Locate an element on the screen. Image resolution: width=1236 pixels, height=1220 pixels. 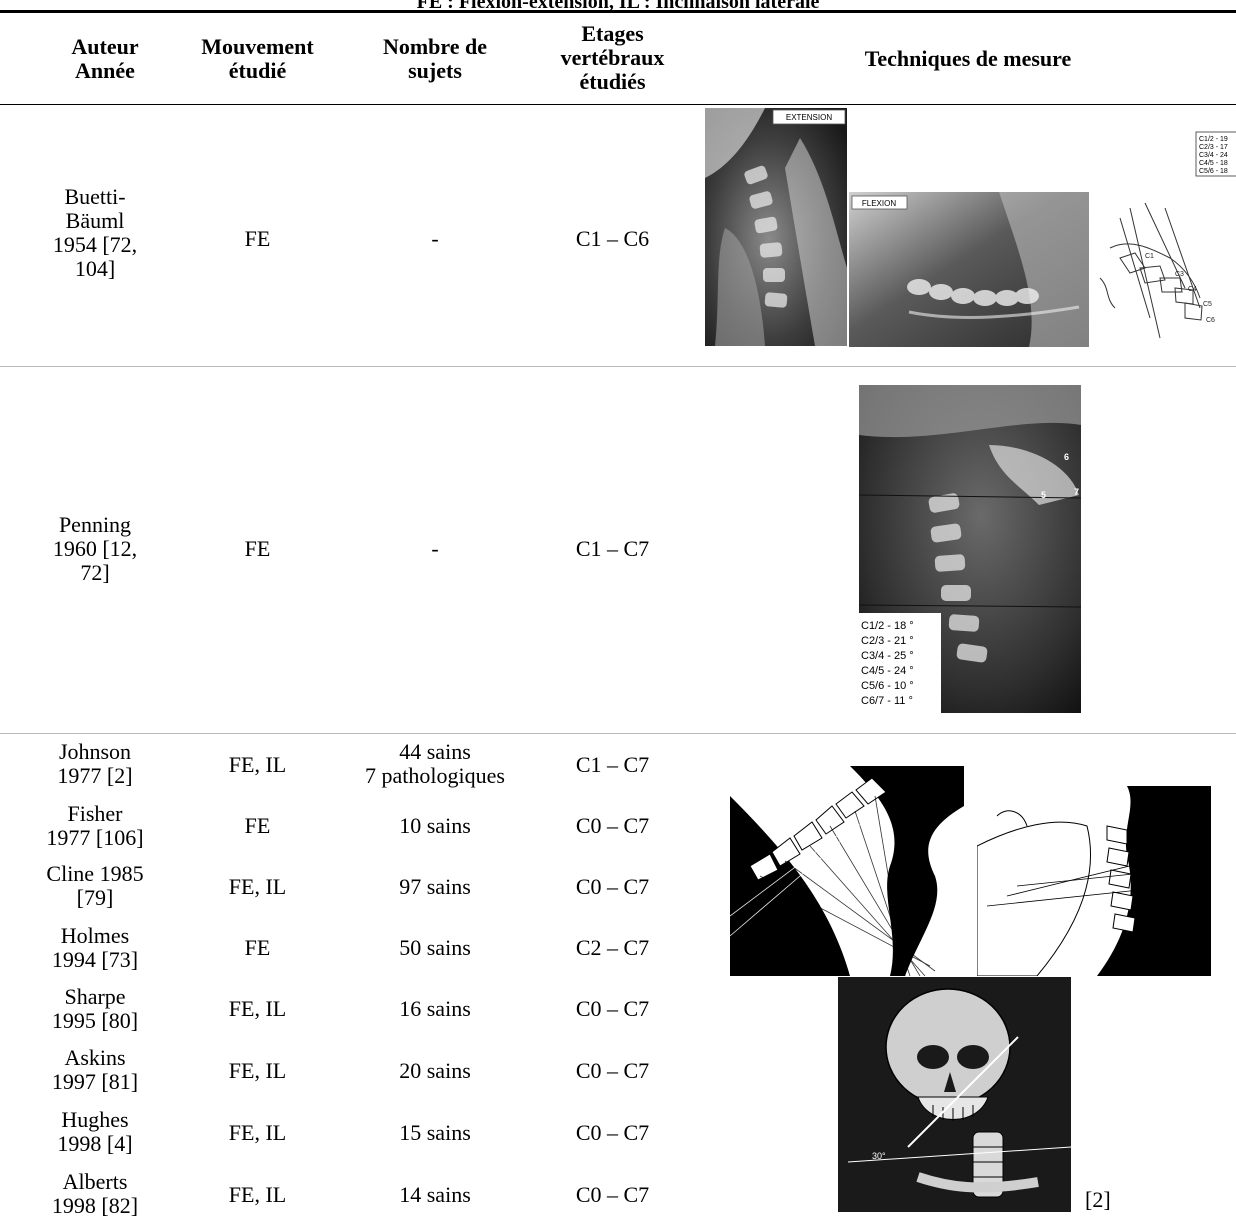
svg-text: C1 is located at coordinates (1149, 256).